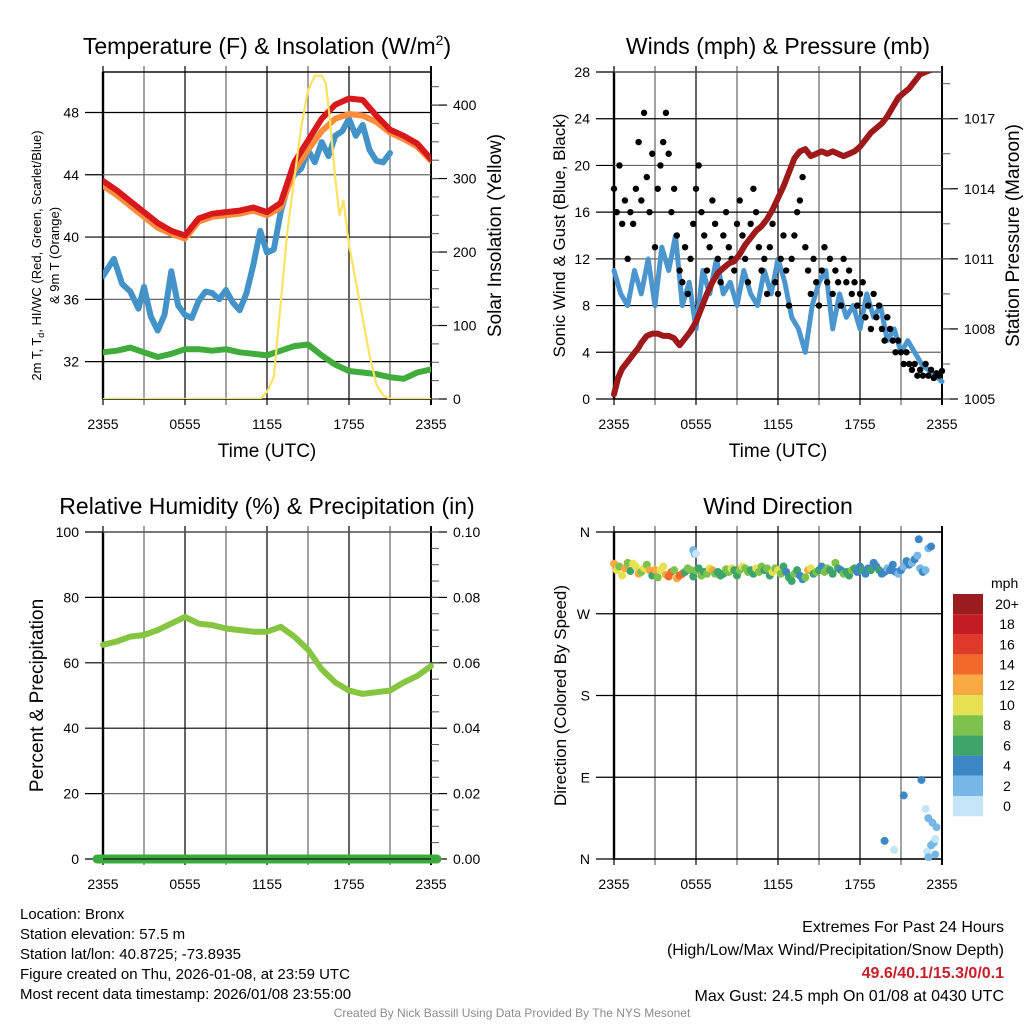 The height and width of the screenshot is (1024, 1024). What do you see at coordinates (1004, 583) in the screenshot?
I see `speed-legend-title: mph` at bounding box center [1004, 583].